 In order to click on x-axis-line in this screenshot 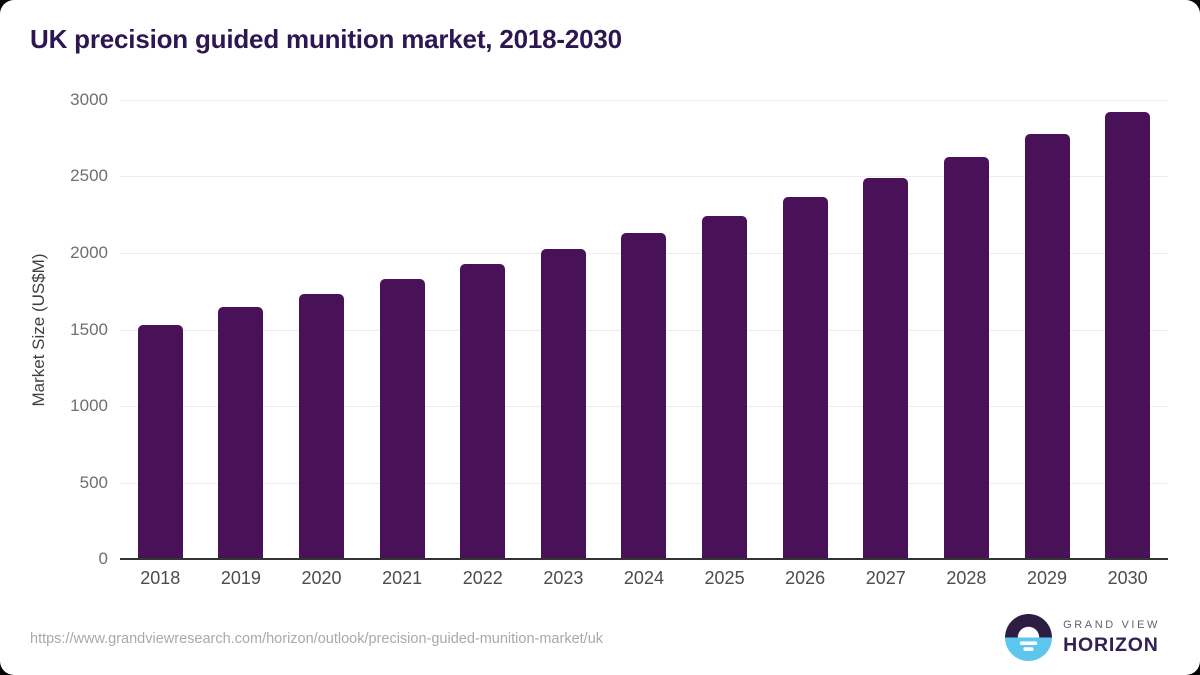, I will do `click(644, 559)`.